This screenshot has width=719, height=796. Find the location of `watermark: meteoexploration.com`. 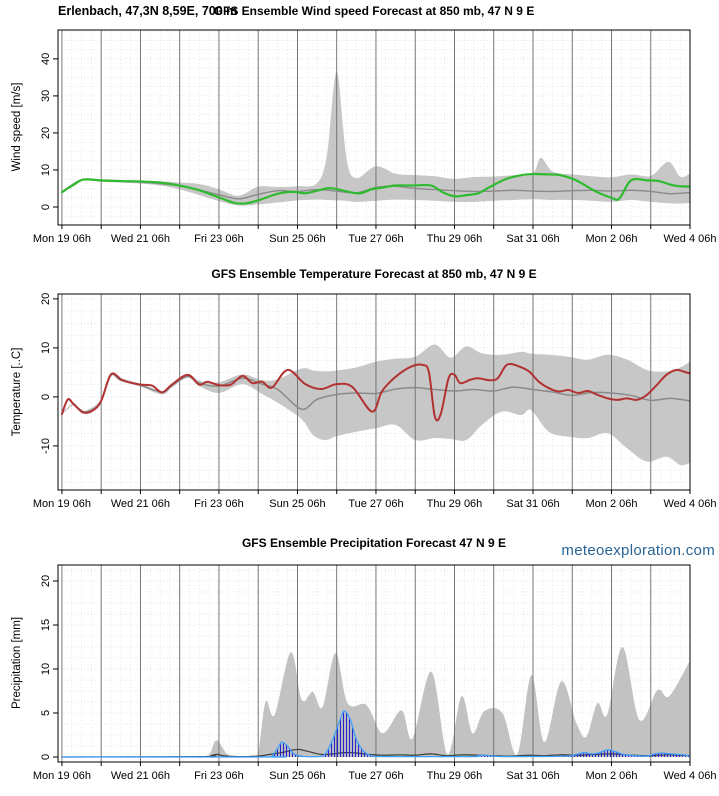

watermark: meteoexploration.com is located at coordinates (638, 550).